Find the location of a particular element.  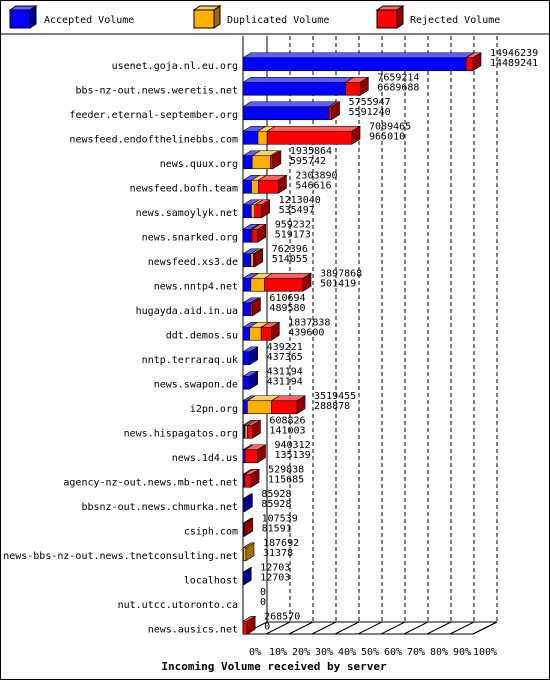

total-value-label: 1935864 is located at coordinates (311, 151).